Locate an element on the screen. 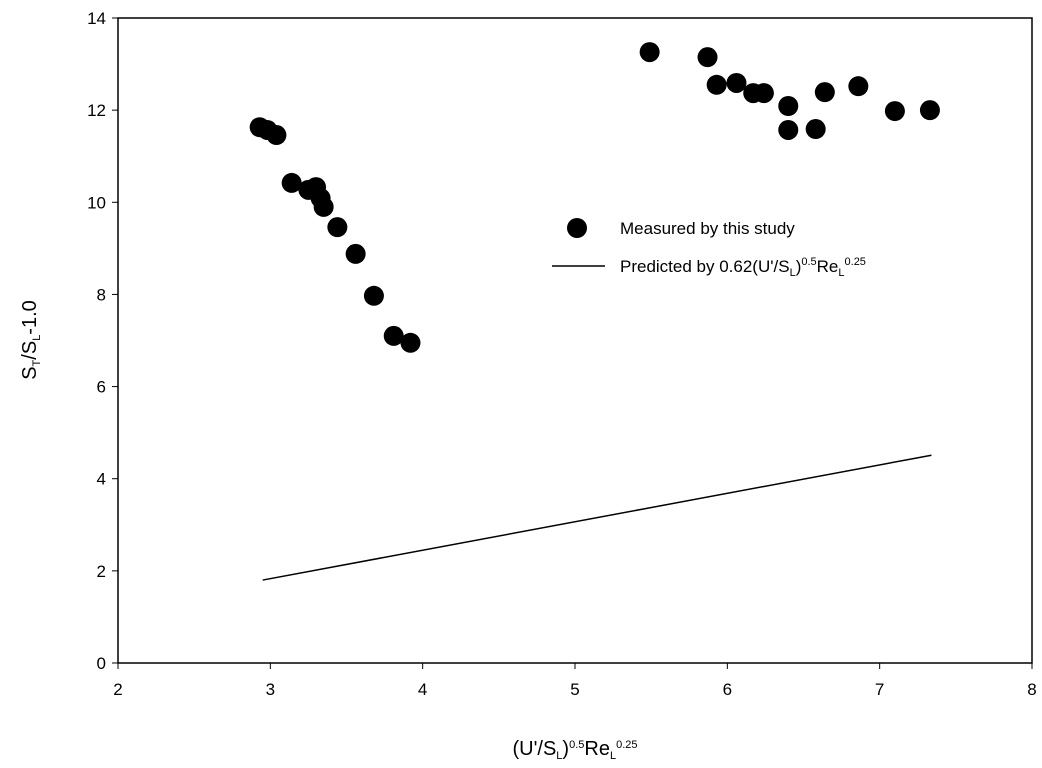  x-tick-label: 5 is located at coordinates (574, 689).